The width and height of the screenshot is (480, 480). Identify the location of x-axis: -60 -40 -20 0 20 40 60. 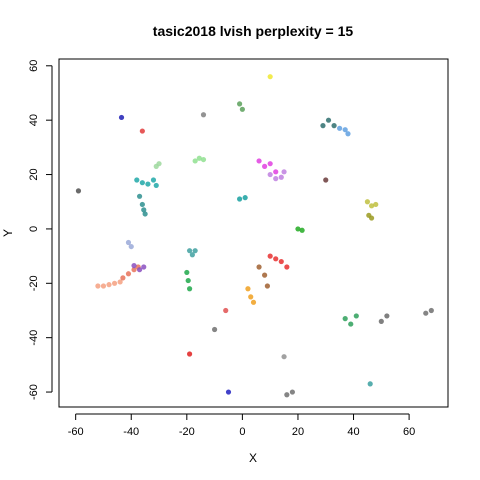
(241, 425).